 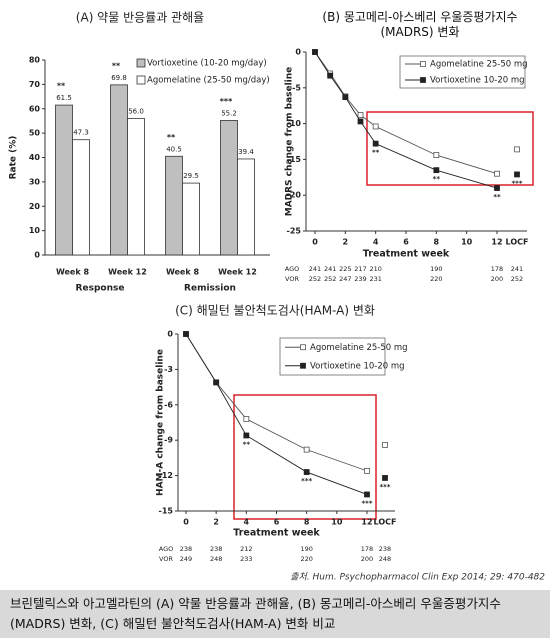 I want to click on value-label: 61.5, so click(x=64, y=98).